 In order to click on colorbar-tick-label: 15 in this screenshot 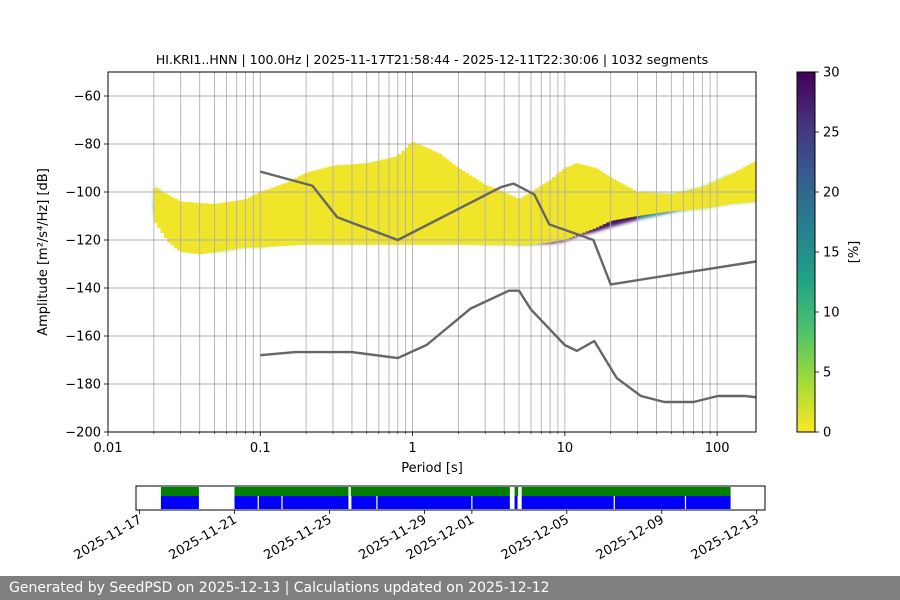, I will do `click(831, 253)`.